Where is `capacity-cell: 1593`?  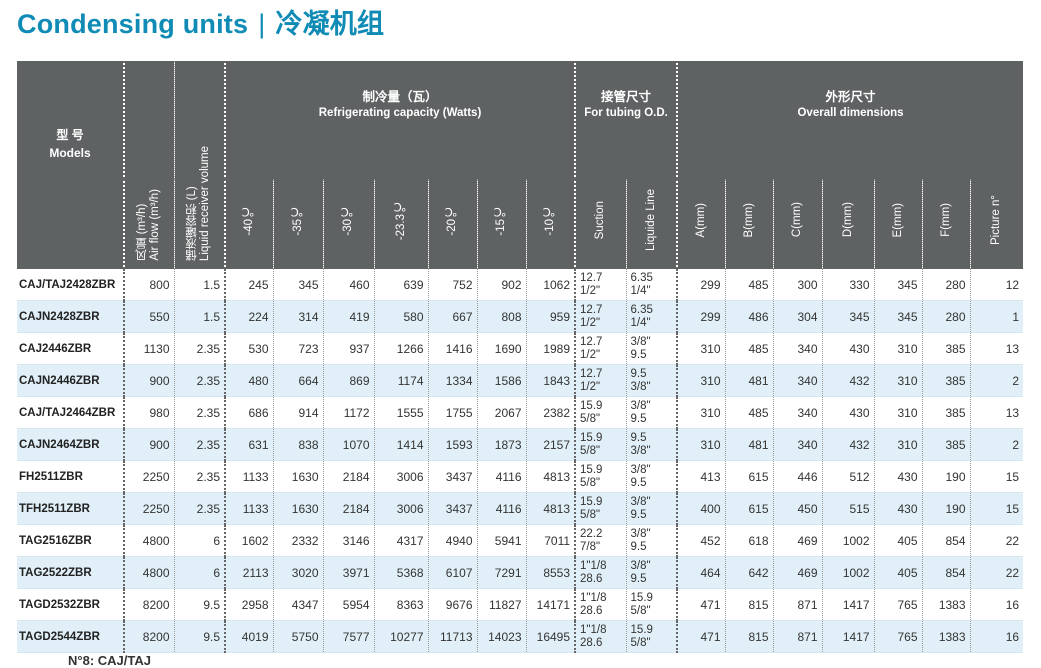 capacity-cell: 1593 is located at coordinates (452, 444).